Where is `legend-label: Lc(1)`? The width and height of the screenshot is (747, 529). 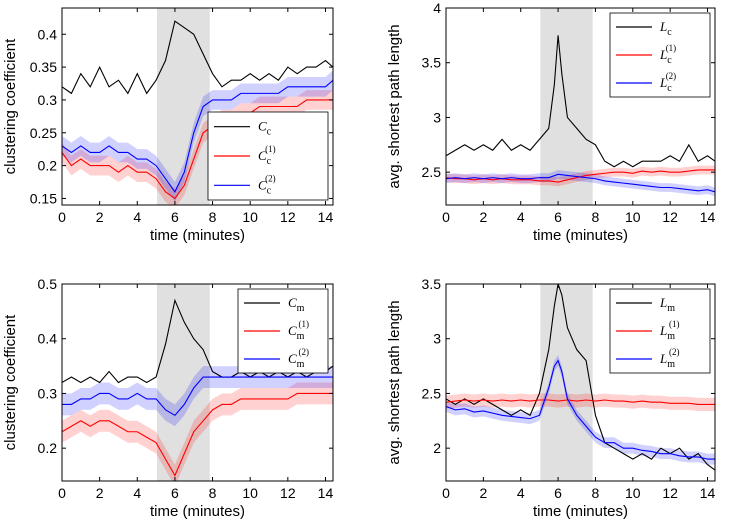 legend-label: Lc(1) is located at coordinates (667, 54).